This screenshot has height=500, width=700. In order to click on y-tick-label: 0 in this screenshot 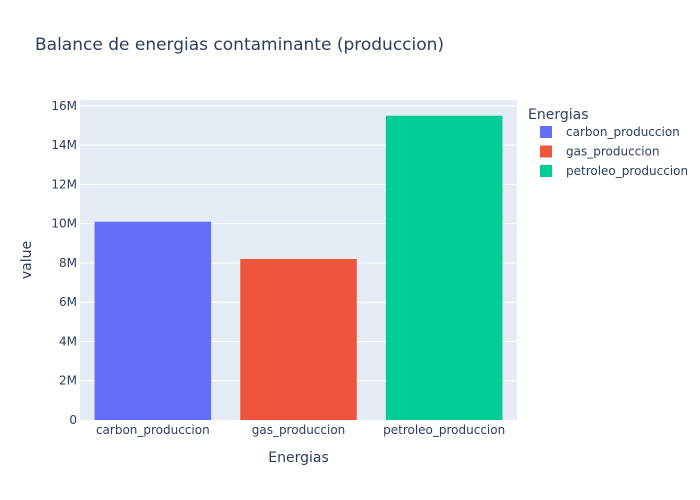, I will do `click(73, 420)`.